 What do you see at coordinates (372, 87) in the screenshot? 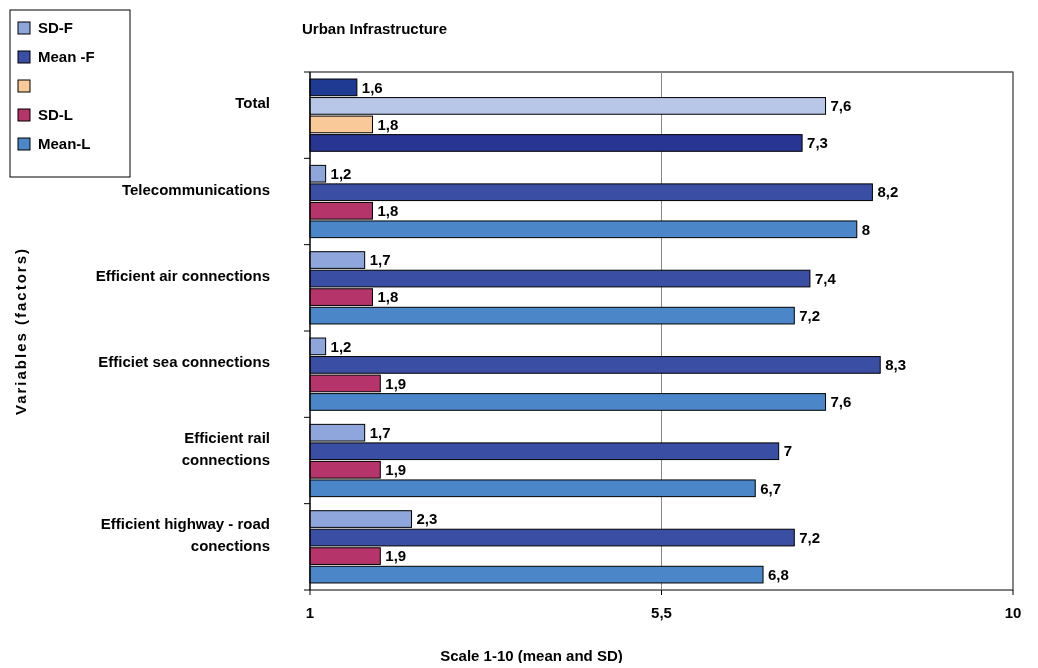
I see `data-label: 1,6` at bounding box center [372, 87].